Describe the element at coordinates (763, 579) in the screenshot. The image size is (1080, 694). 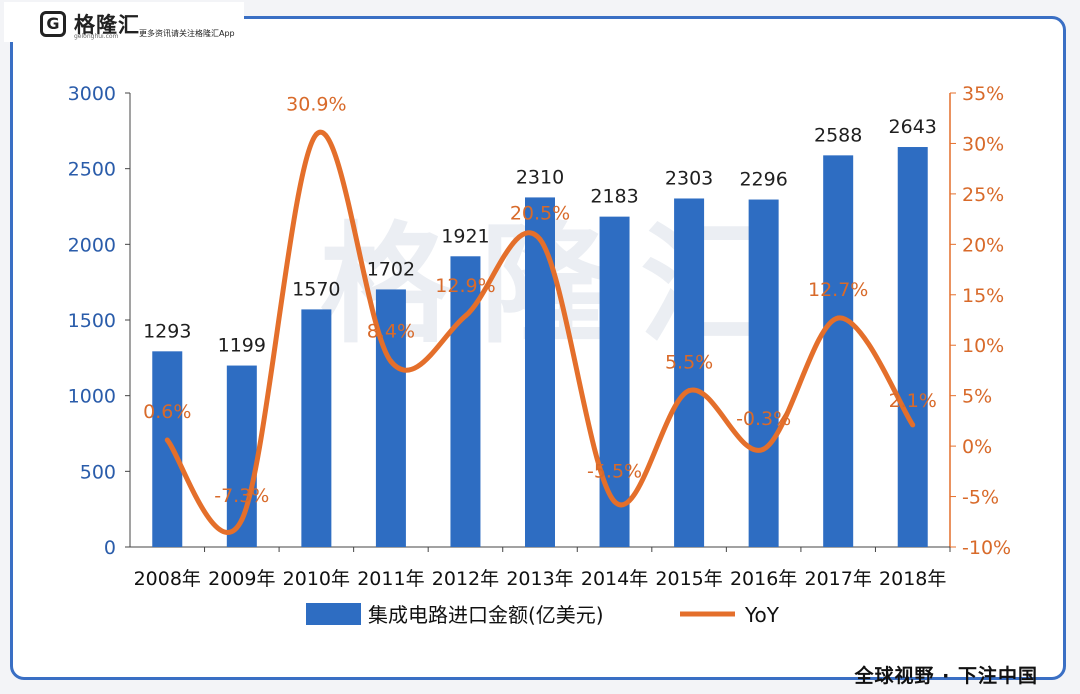
I see `x-tick-label: 2016年` at that location.